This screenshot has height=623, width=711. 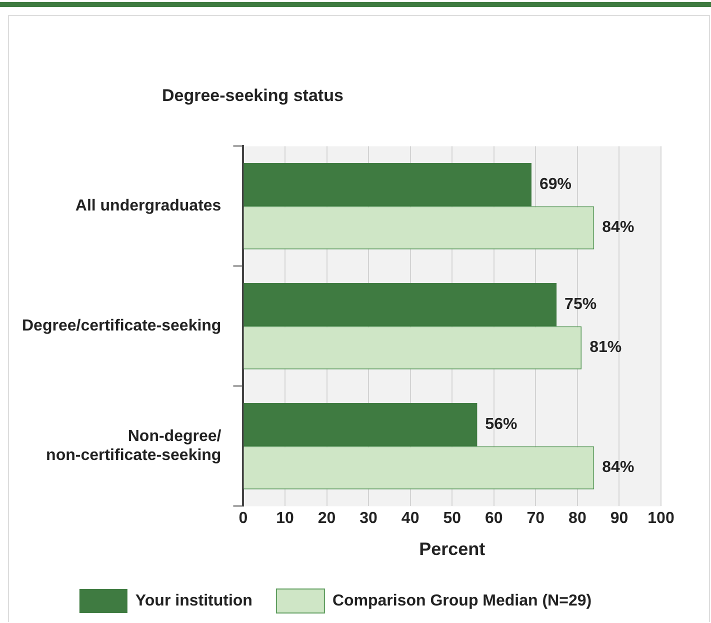 What do you see at coordinates (577, 519) in the screenshot?
I see `x-tick-label: 80` at bounding box center [577, 519].